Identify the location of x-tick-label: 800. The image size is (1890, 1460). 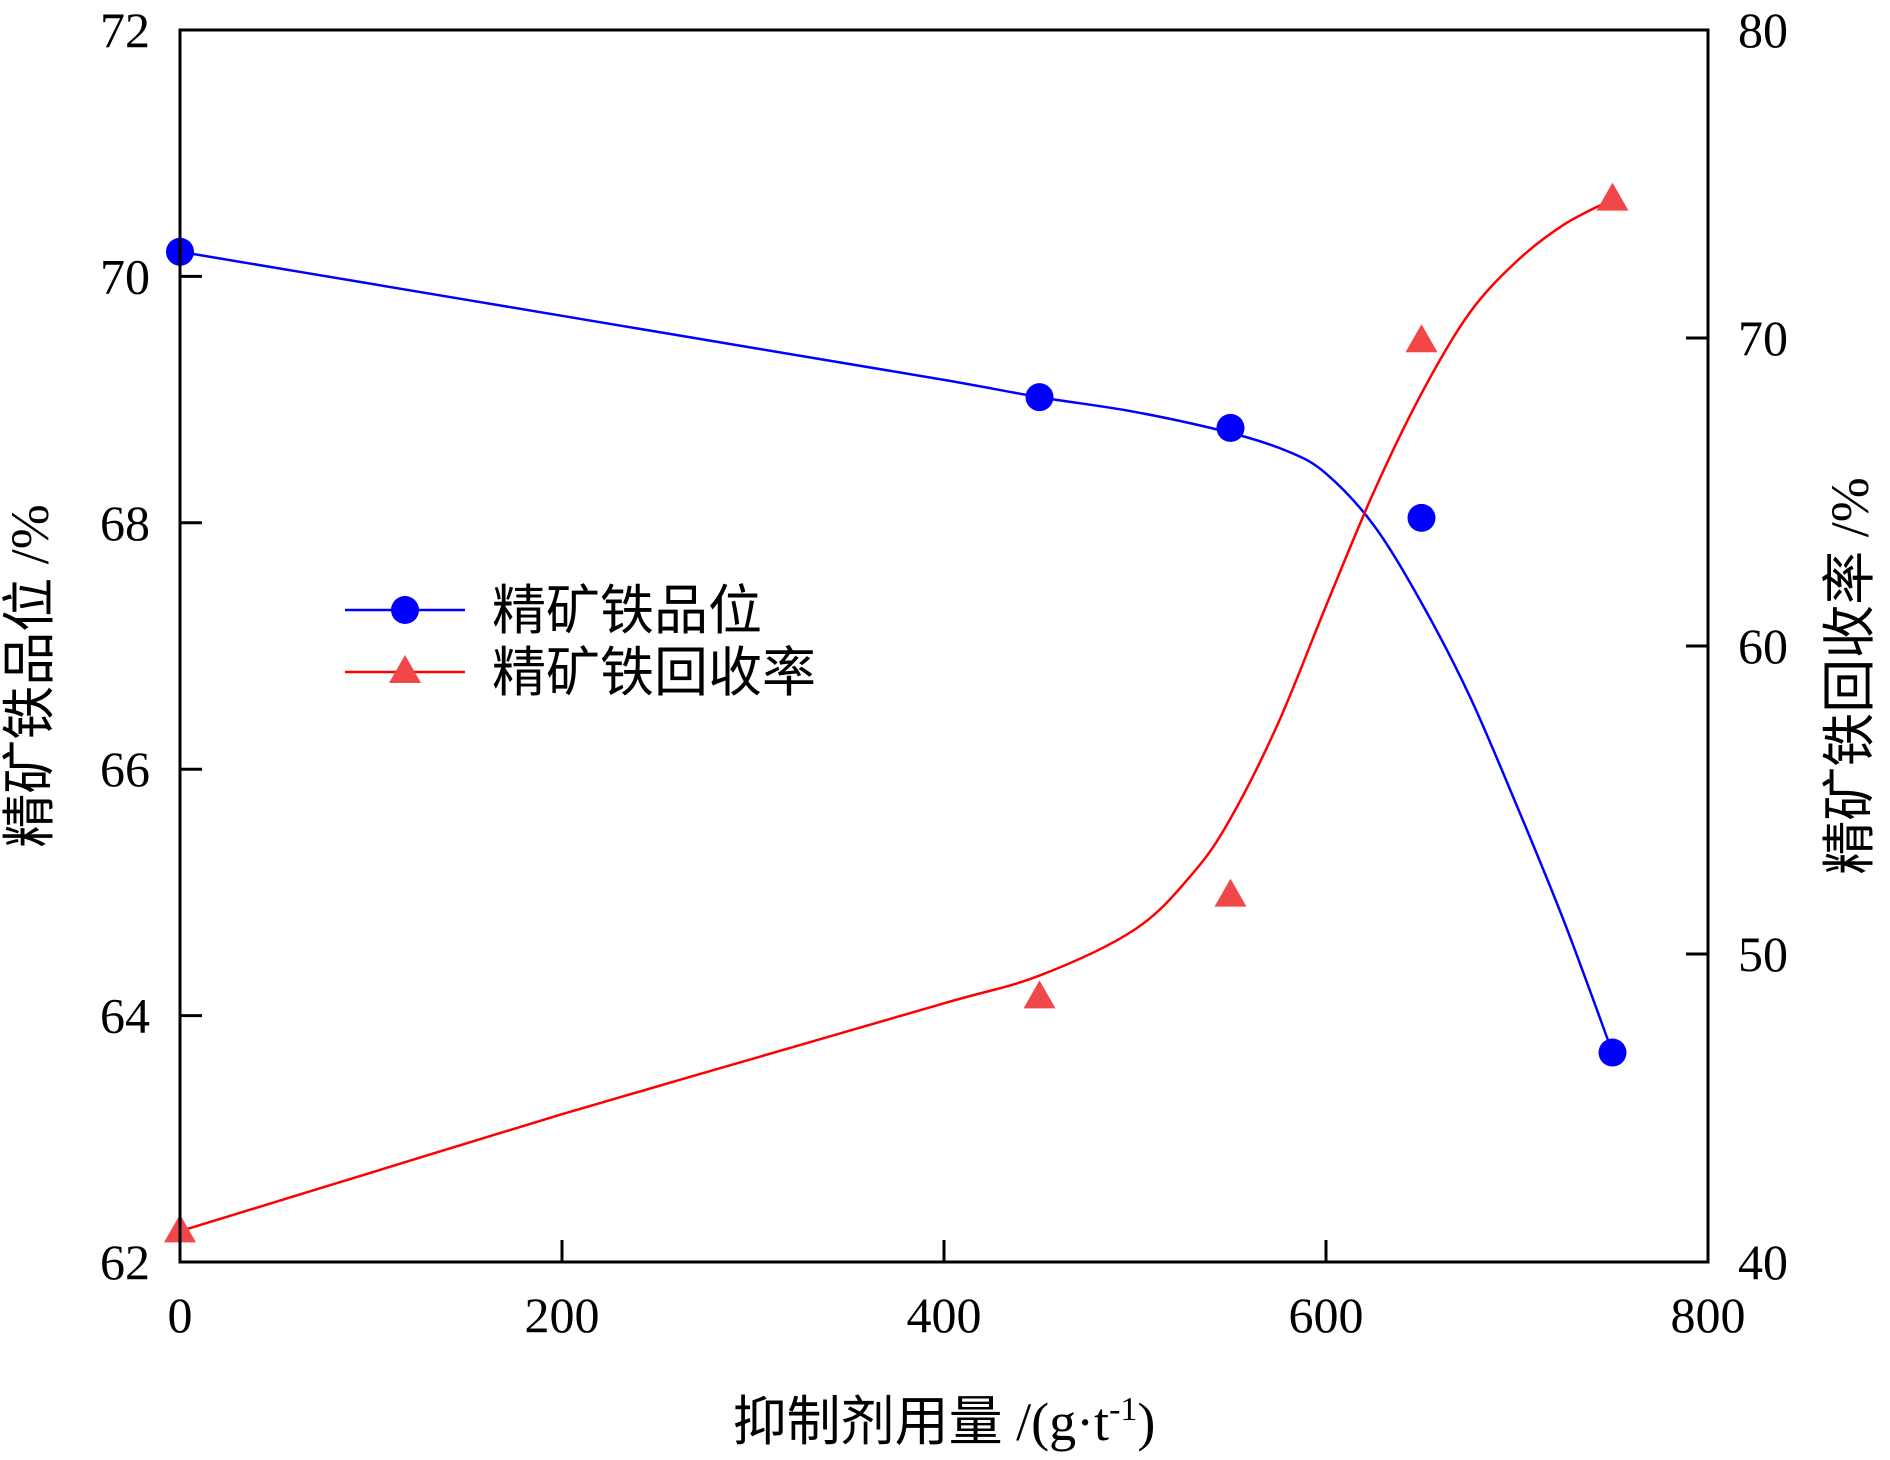
(1708, 1315).